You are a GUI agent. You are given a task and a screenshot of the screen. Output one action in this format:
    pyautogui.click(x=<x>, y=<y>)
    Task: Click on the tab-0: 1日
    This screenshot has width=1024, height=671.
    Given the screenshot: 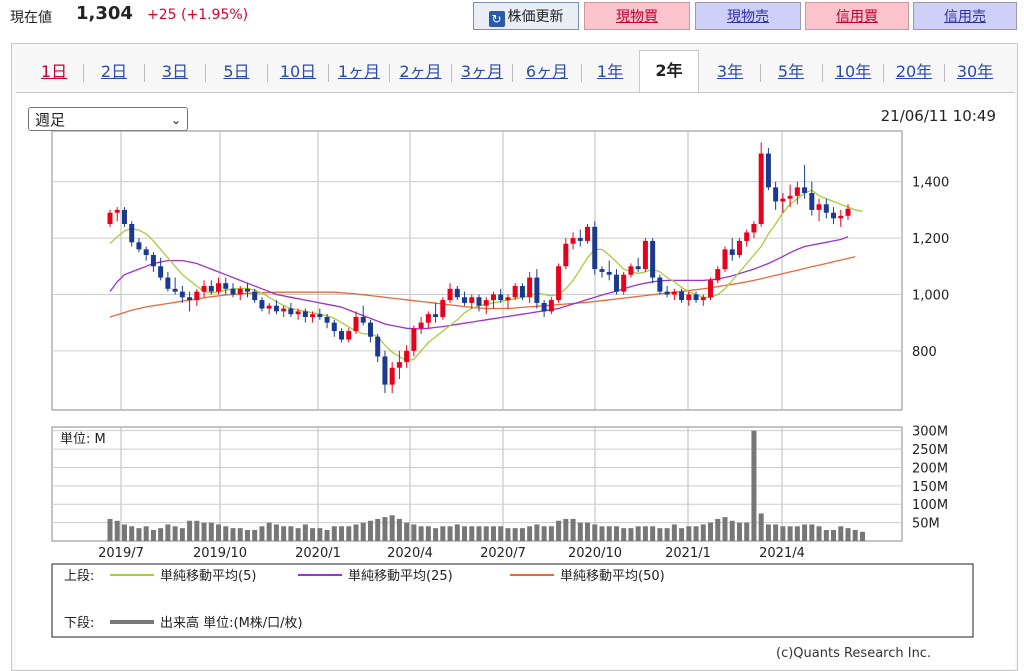 What is the action you would take?
    pyautogui.click(x=54, y=71)
    